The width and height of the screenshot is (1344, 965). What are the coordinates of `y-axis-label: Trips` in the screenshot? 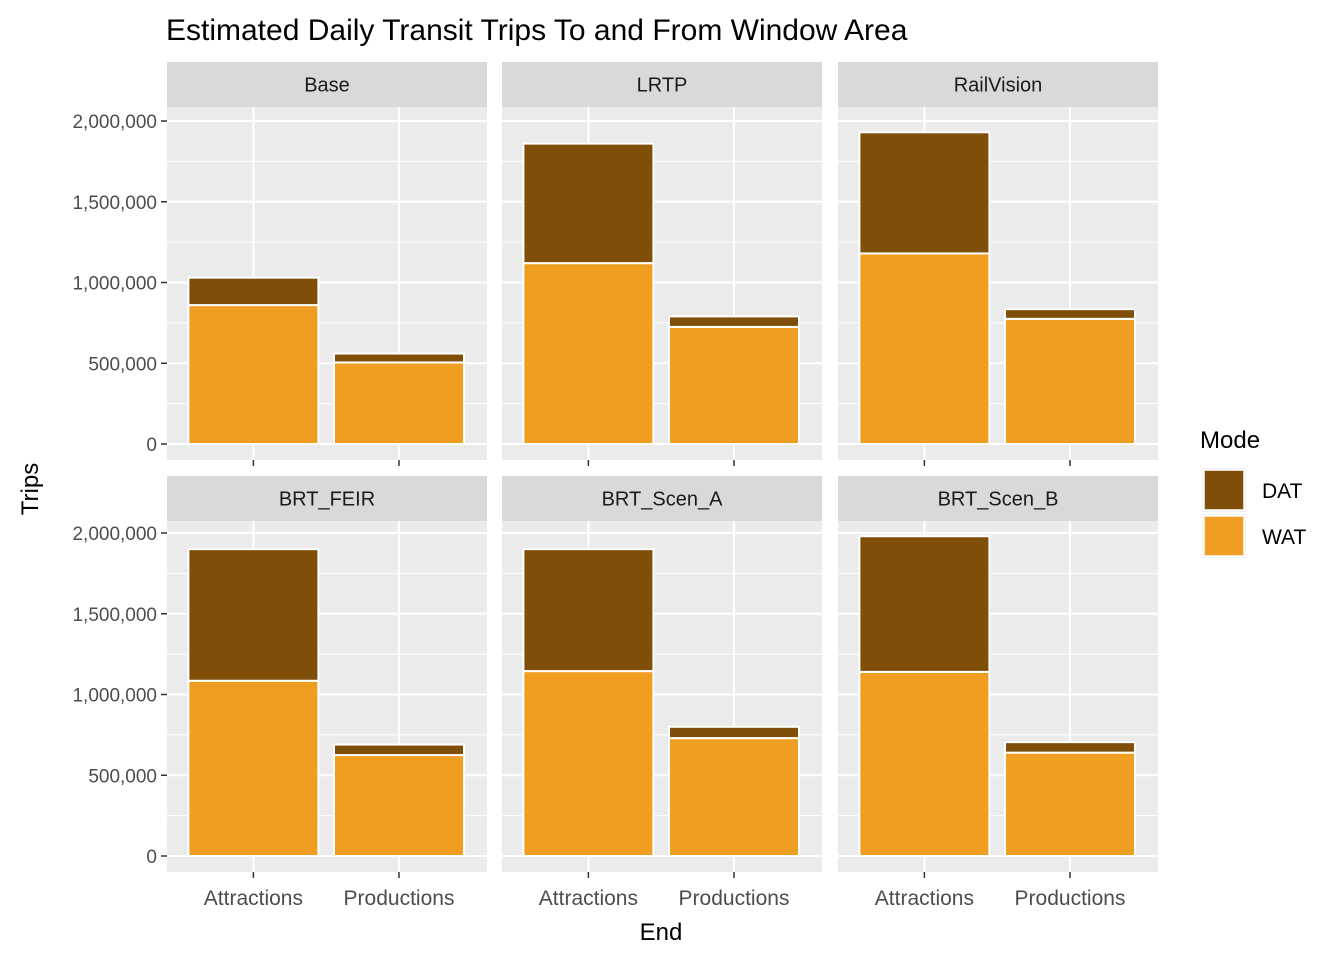 It's located at (30, 489).